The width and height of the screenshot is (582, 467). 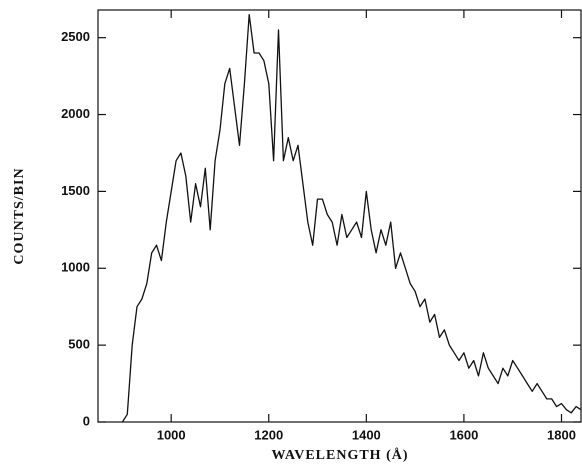 What do you see at coordinates (171, 434) in the screenshot?
I see `x-tick-label: 1000` at bounding box center [171, 434].